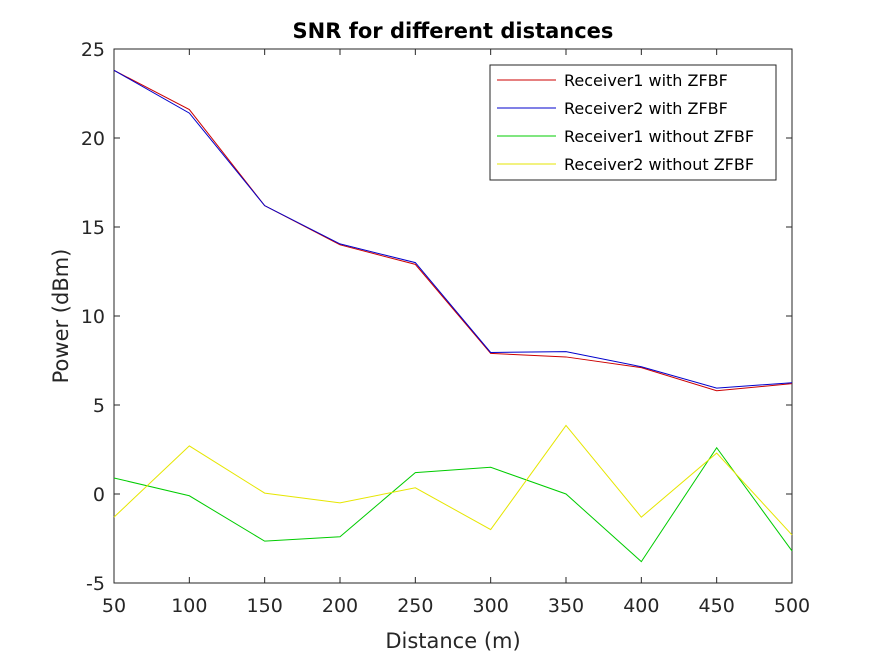 This screenshot has height=656, width=875. Describe the element at coordinates (99, 406) in the screenshot. I see `y-tick-label: 5` at that location.